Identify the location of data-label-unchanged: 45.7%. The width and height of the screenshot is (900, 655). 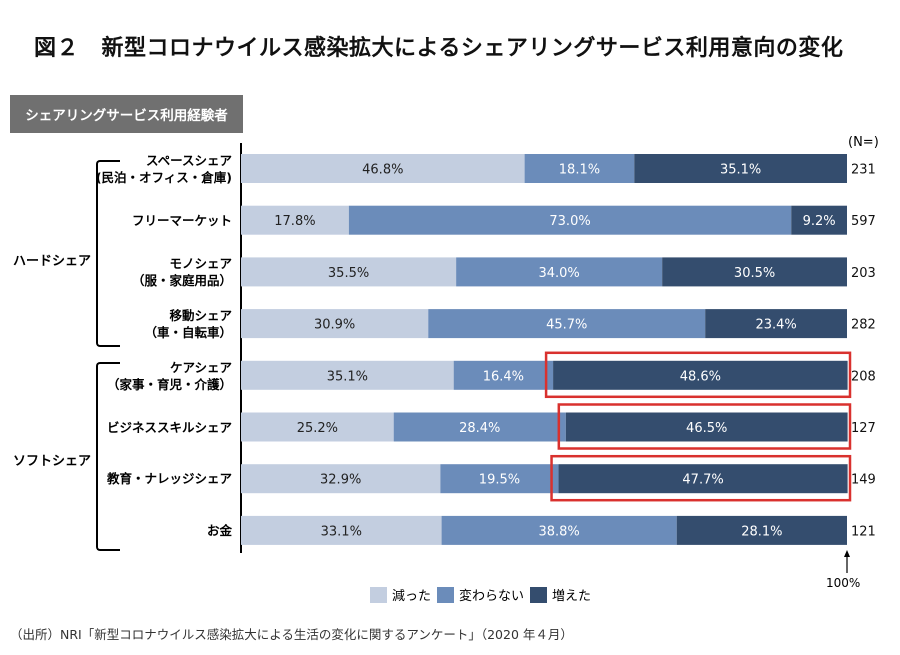
(566, 325).